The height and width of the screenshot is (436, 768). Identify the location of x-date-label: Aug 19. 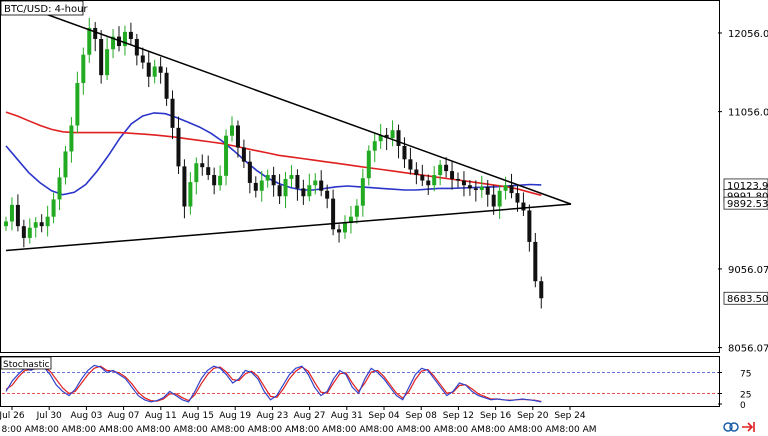
(235, 416).